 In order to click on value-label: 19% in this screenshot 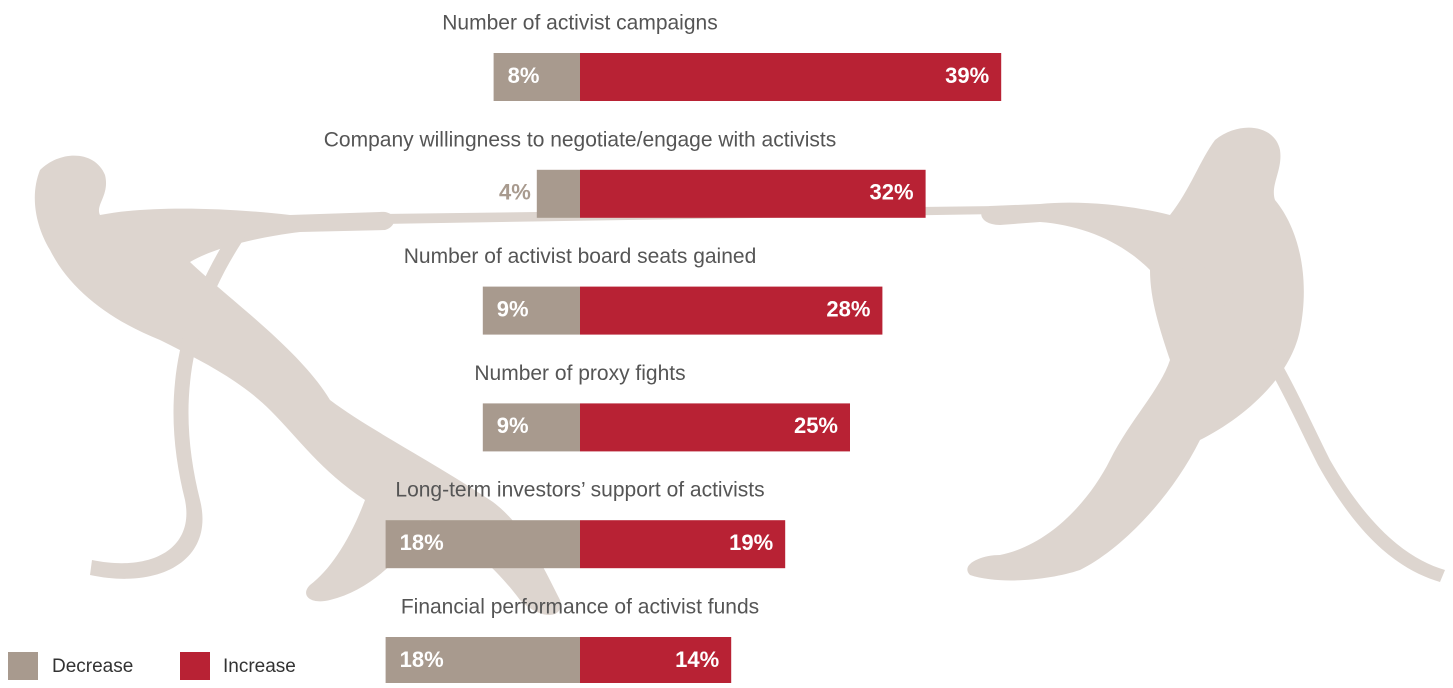, I will do `click(751, 542)`.